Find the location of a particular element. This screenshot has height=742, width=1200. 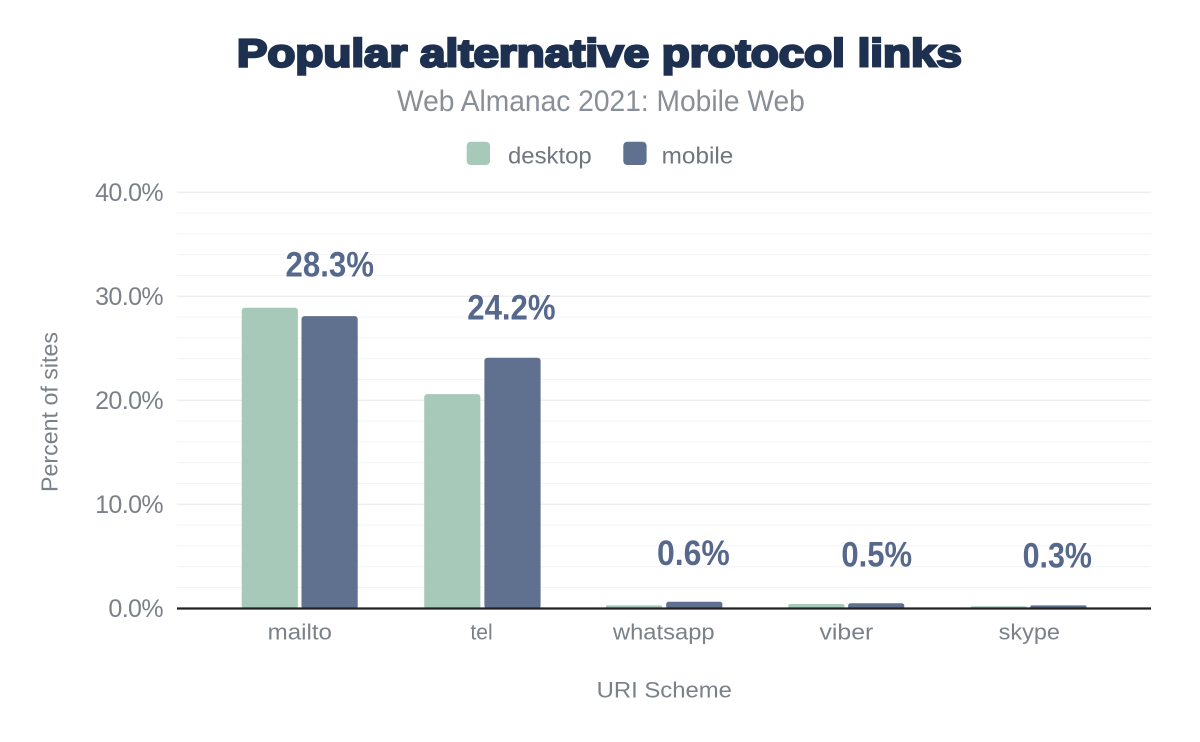

svg-text: mobile is located at coordinates (698, 155).